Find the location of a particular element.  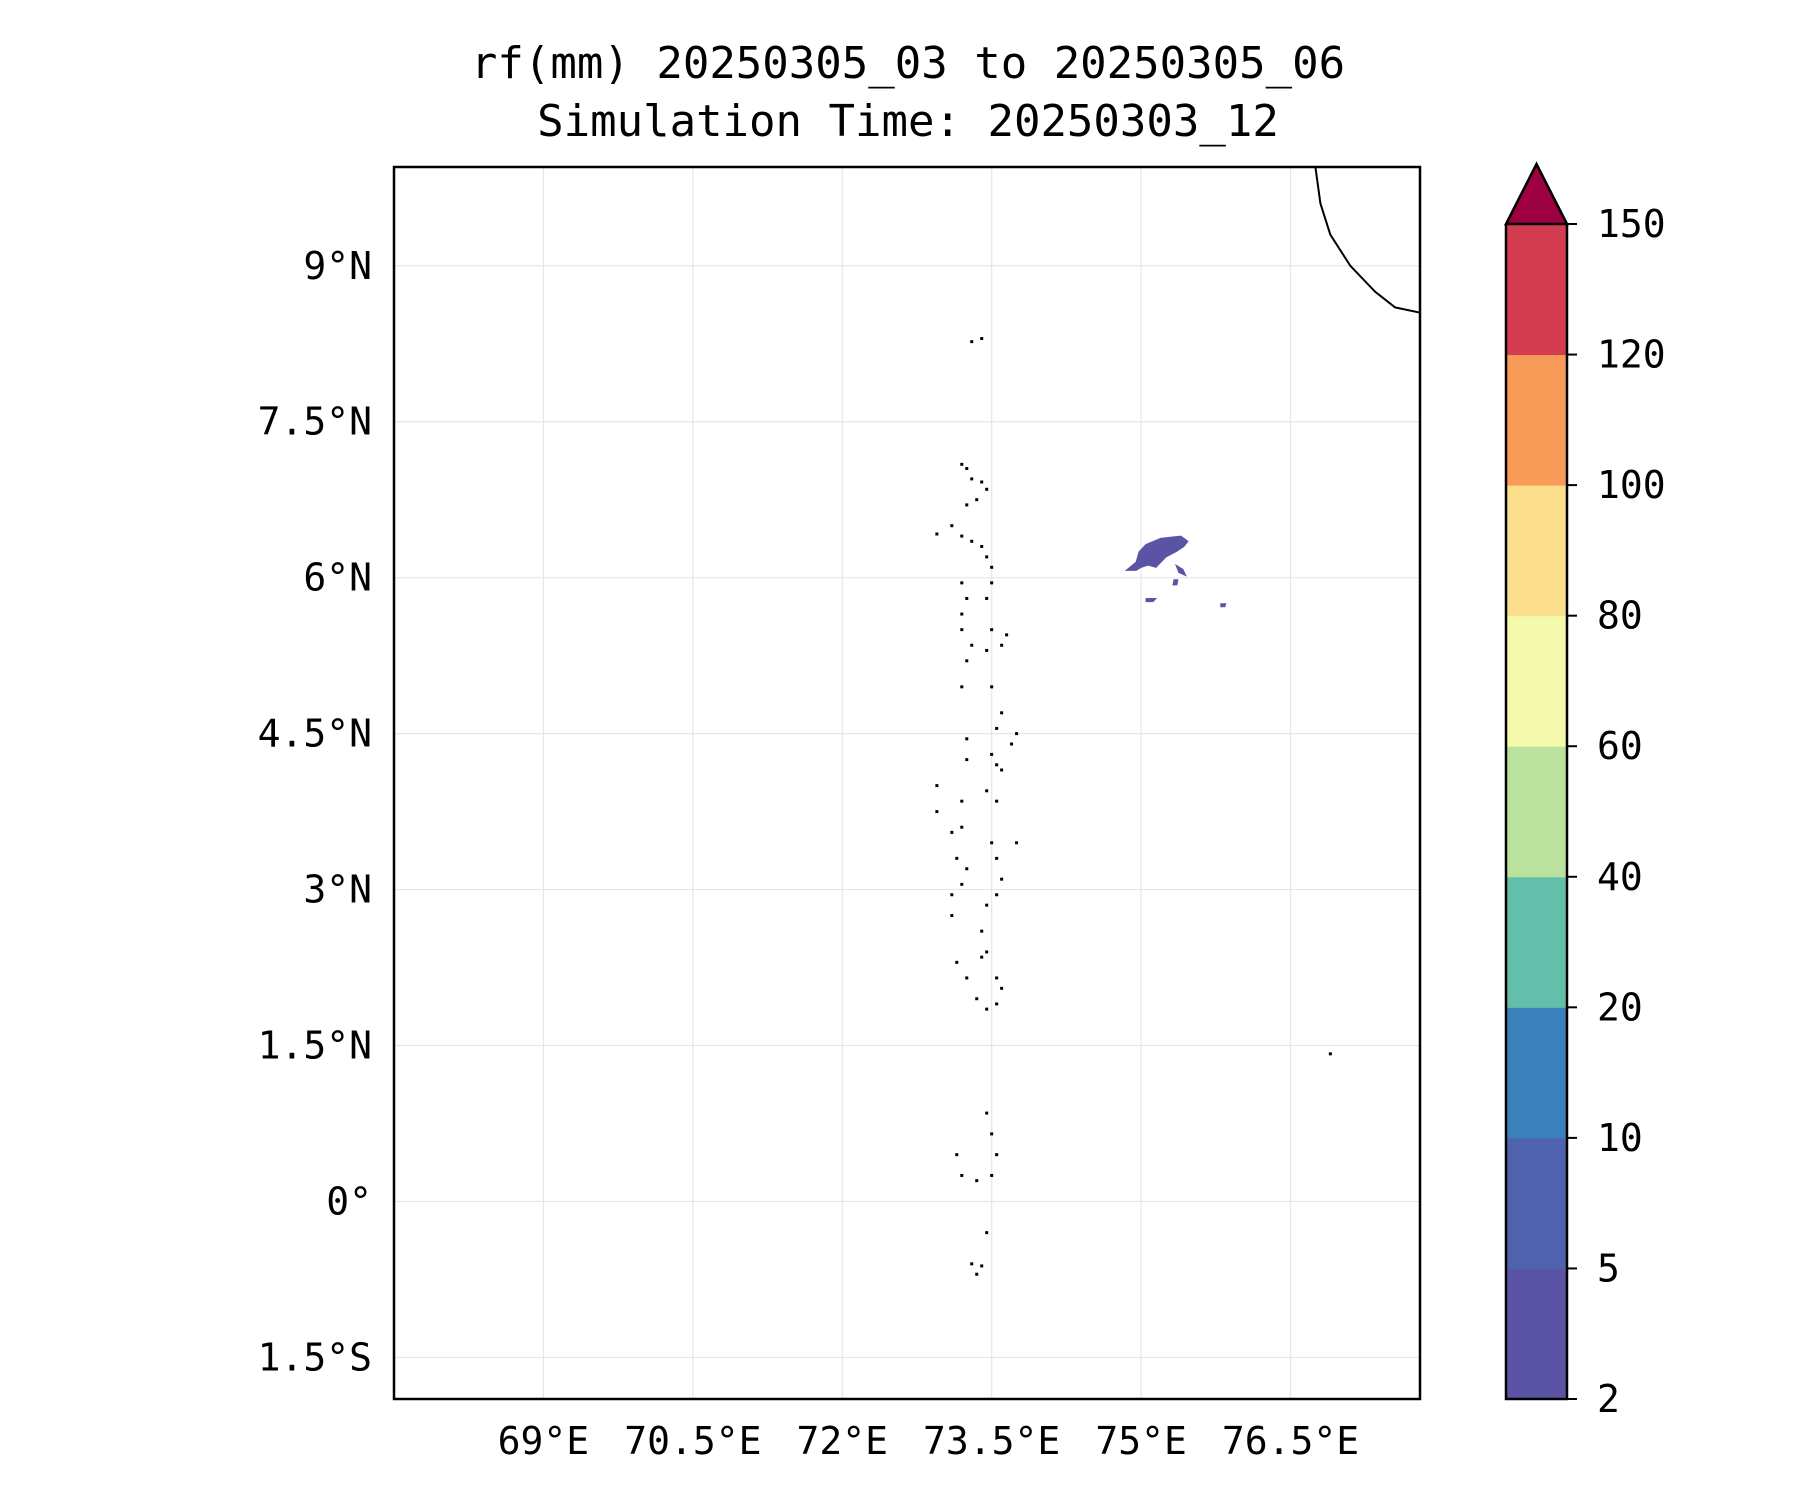

lon-tick-label: 69°E is located at coordinates (544, 1441).